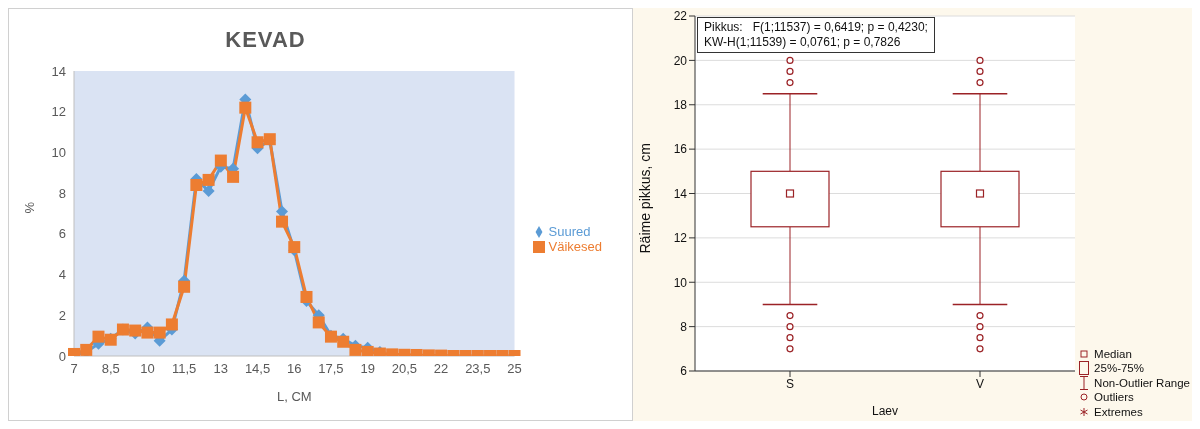  What do you see at coordinates (74, 369) in the screenshot?
I see `x-tick-label: 7` at bounding box center [74, 369].